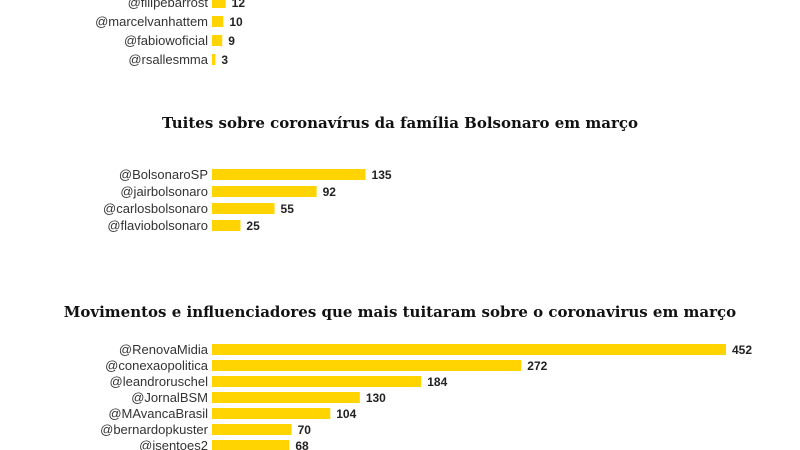 This screenshot has height=450, width=800. Describe the element at coordinates (164, 349) in the screenshot. I see `category-label: @RenovaMidia` at that location.